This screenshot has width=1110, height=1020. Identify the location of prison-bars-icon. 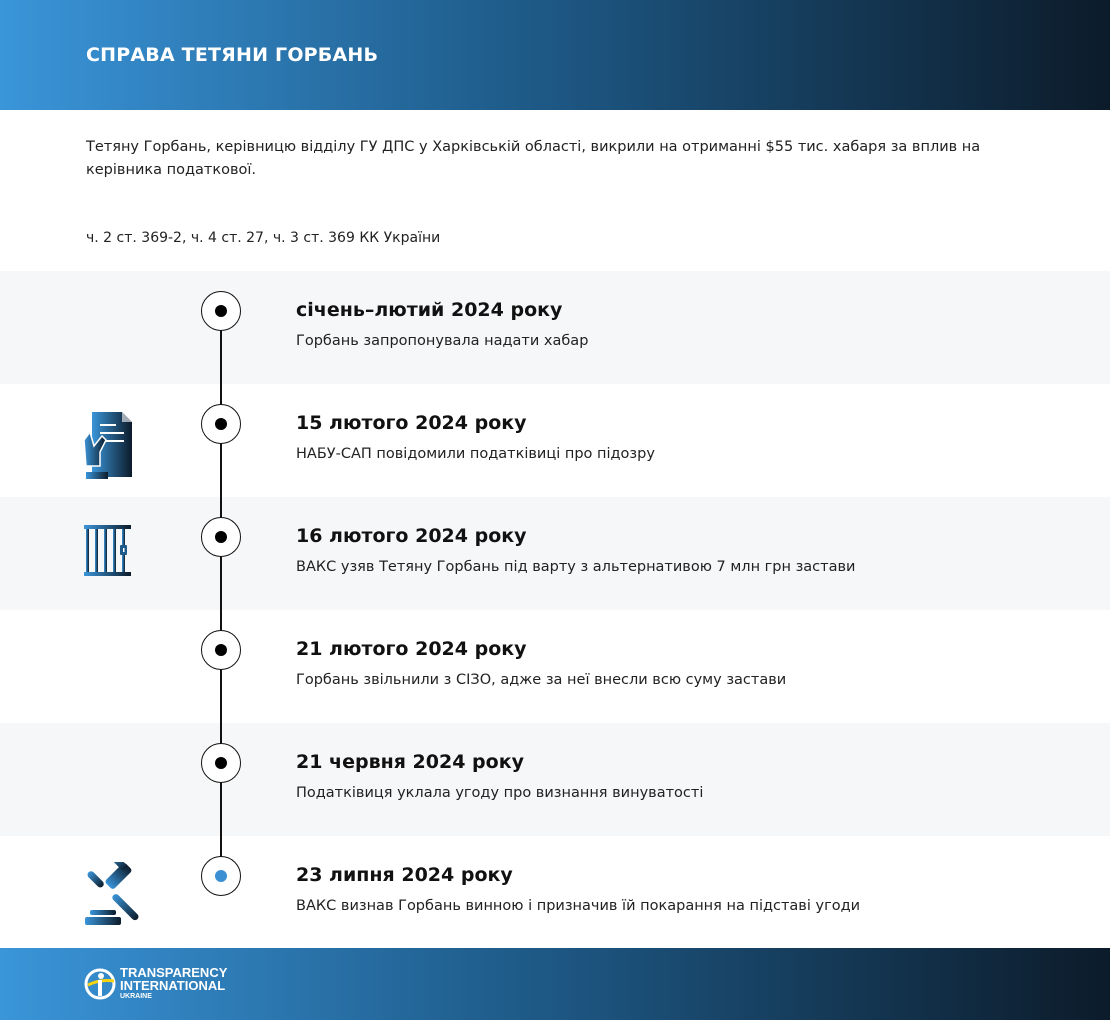
(107, 550).